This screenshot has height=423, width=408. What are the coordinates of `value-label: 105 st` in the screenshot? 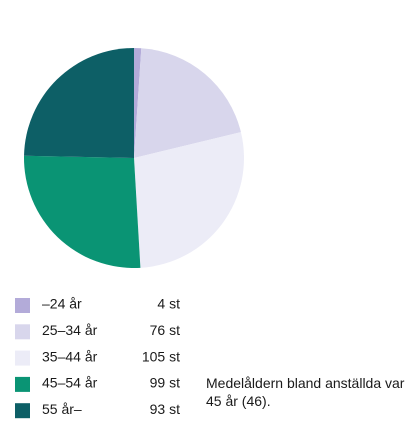 It's located at (161, 356).